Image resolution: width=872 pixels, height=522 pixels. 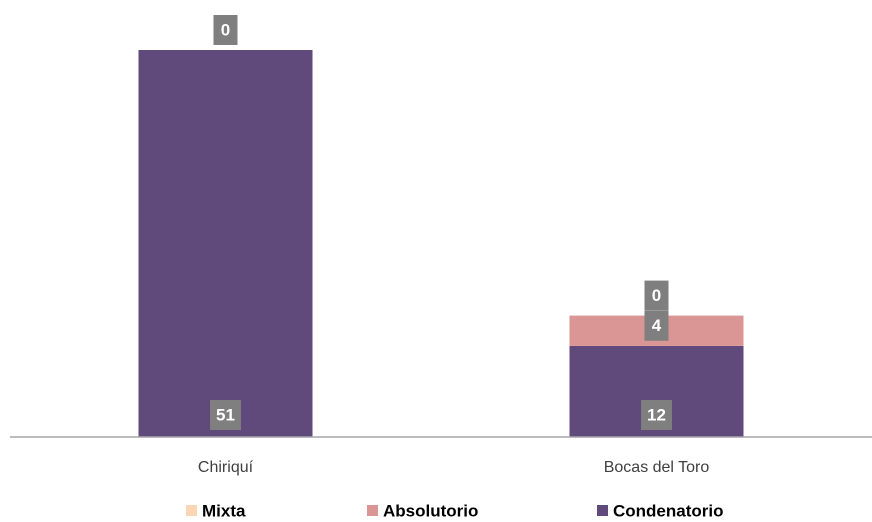 I want to click on data-label: 4, so click(x=657, y=325).